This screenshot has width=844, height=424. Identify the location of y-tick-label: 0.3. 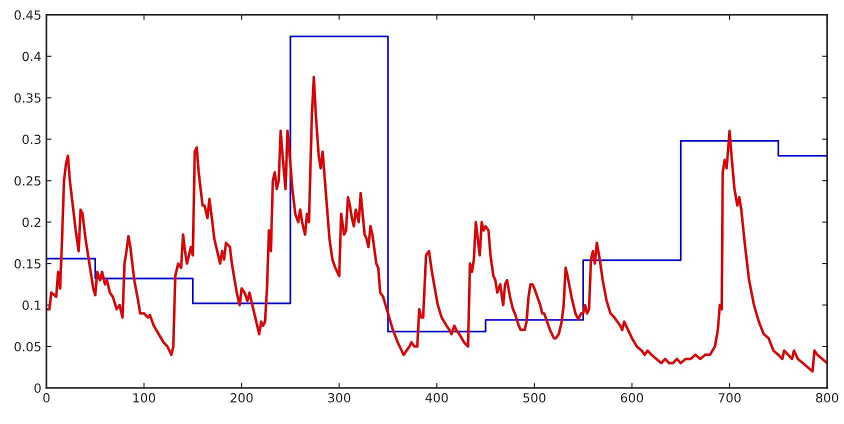
(31, 139).